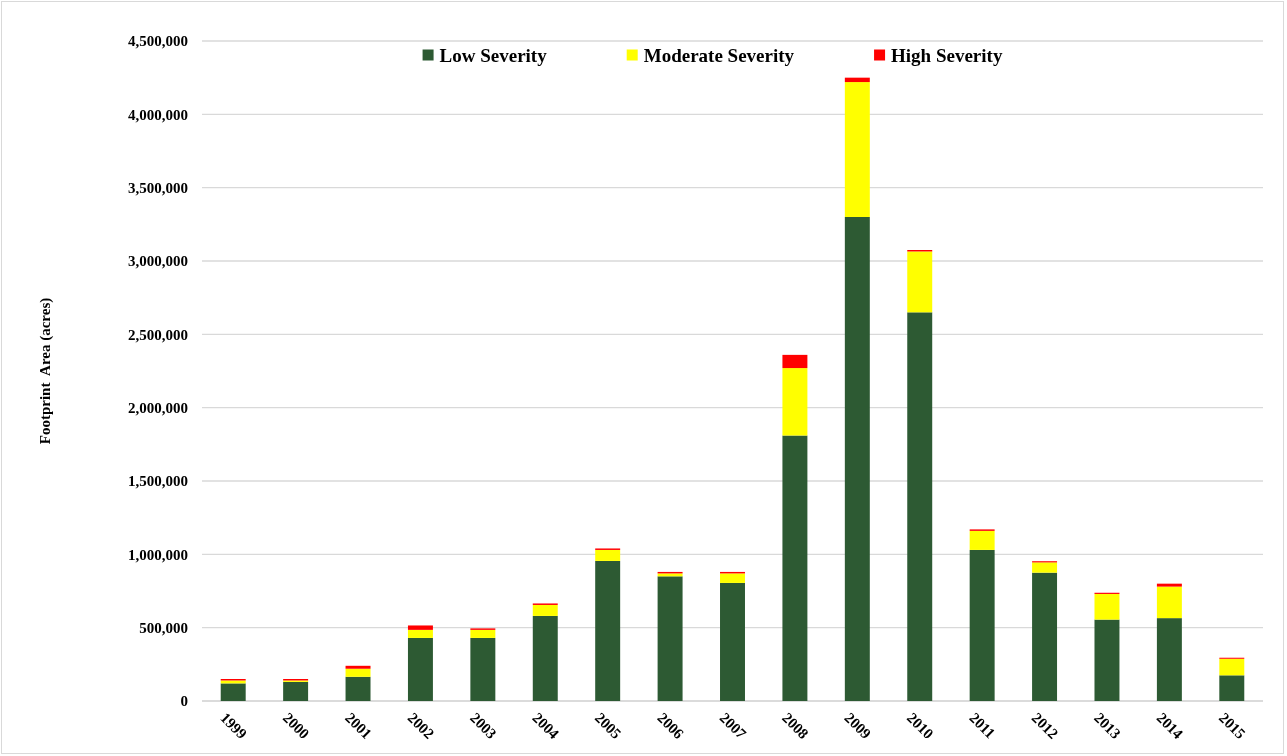 The width and height of the screenshot is (1287, 756). Describe the element at coordinates (158, 41) in the screenshot. I see `y-tick-label: 4,500,000` at that location.